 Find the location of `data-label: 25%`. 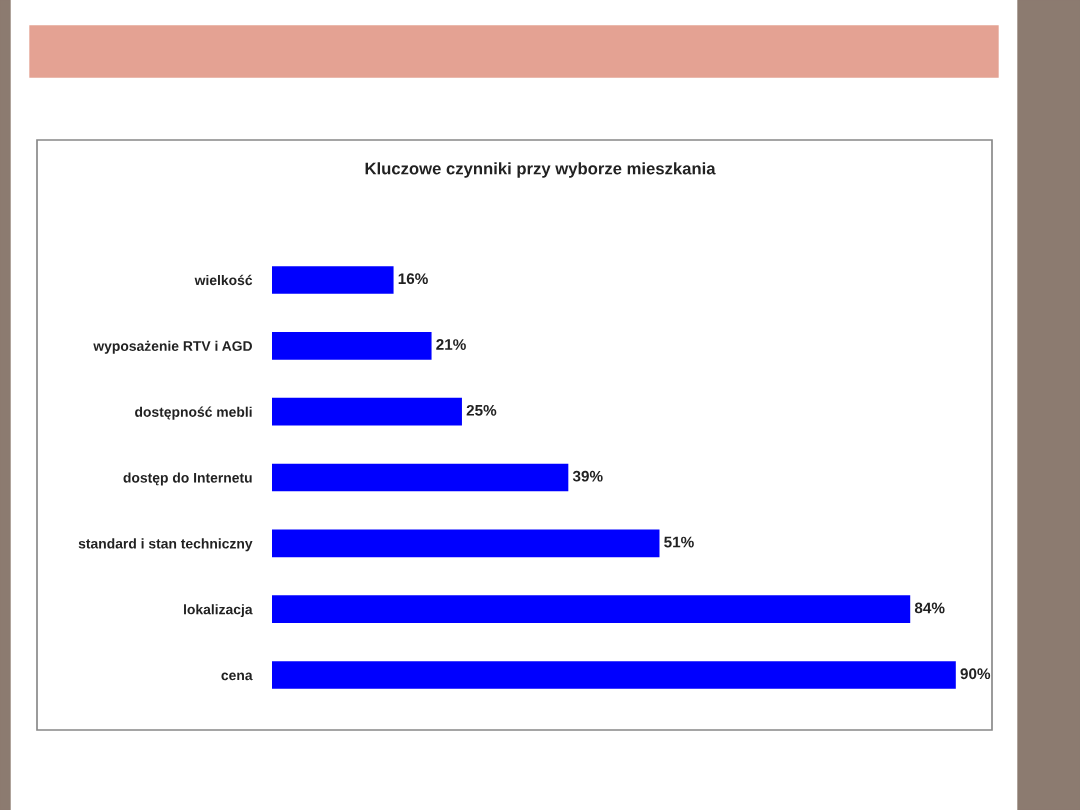

data-label: 25% is located at coordinates (481, 410).